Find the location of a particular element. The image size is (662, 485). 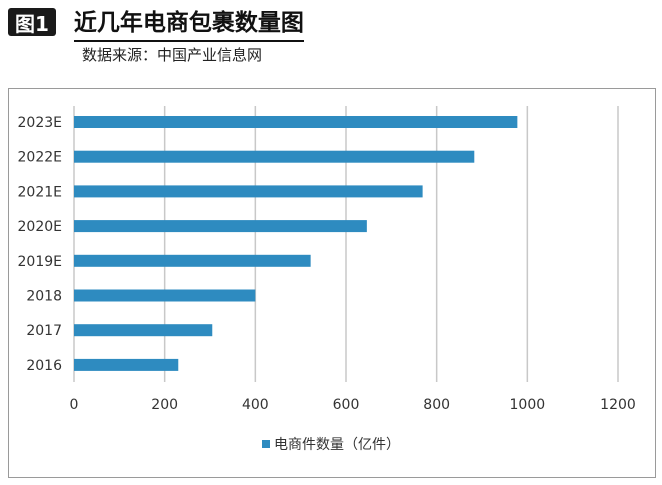

bar-2016 is located at coordinates (126, 364).